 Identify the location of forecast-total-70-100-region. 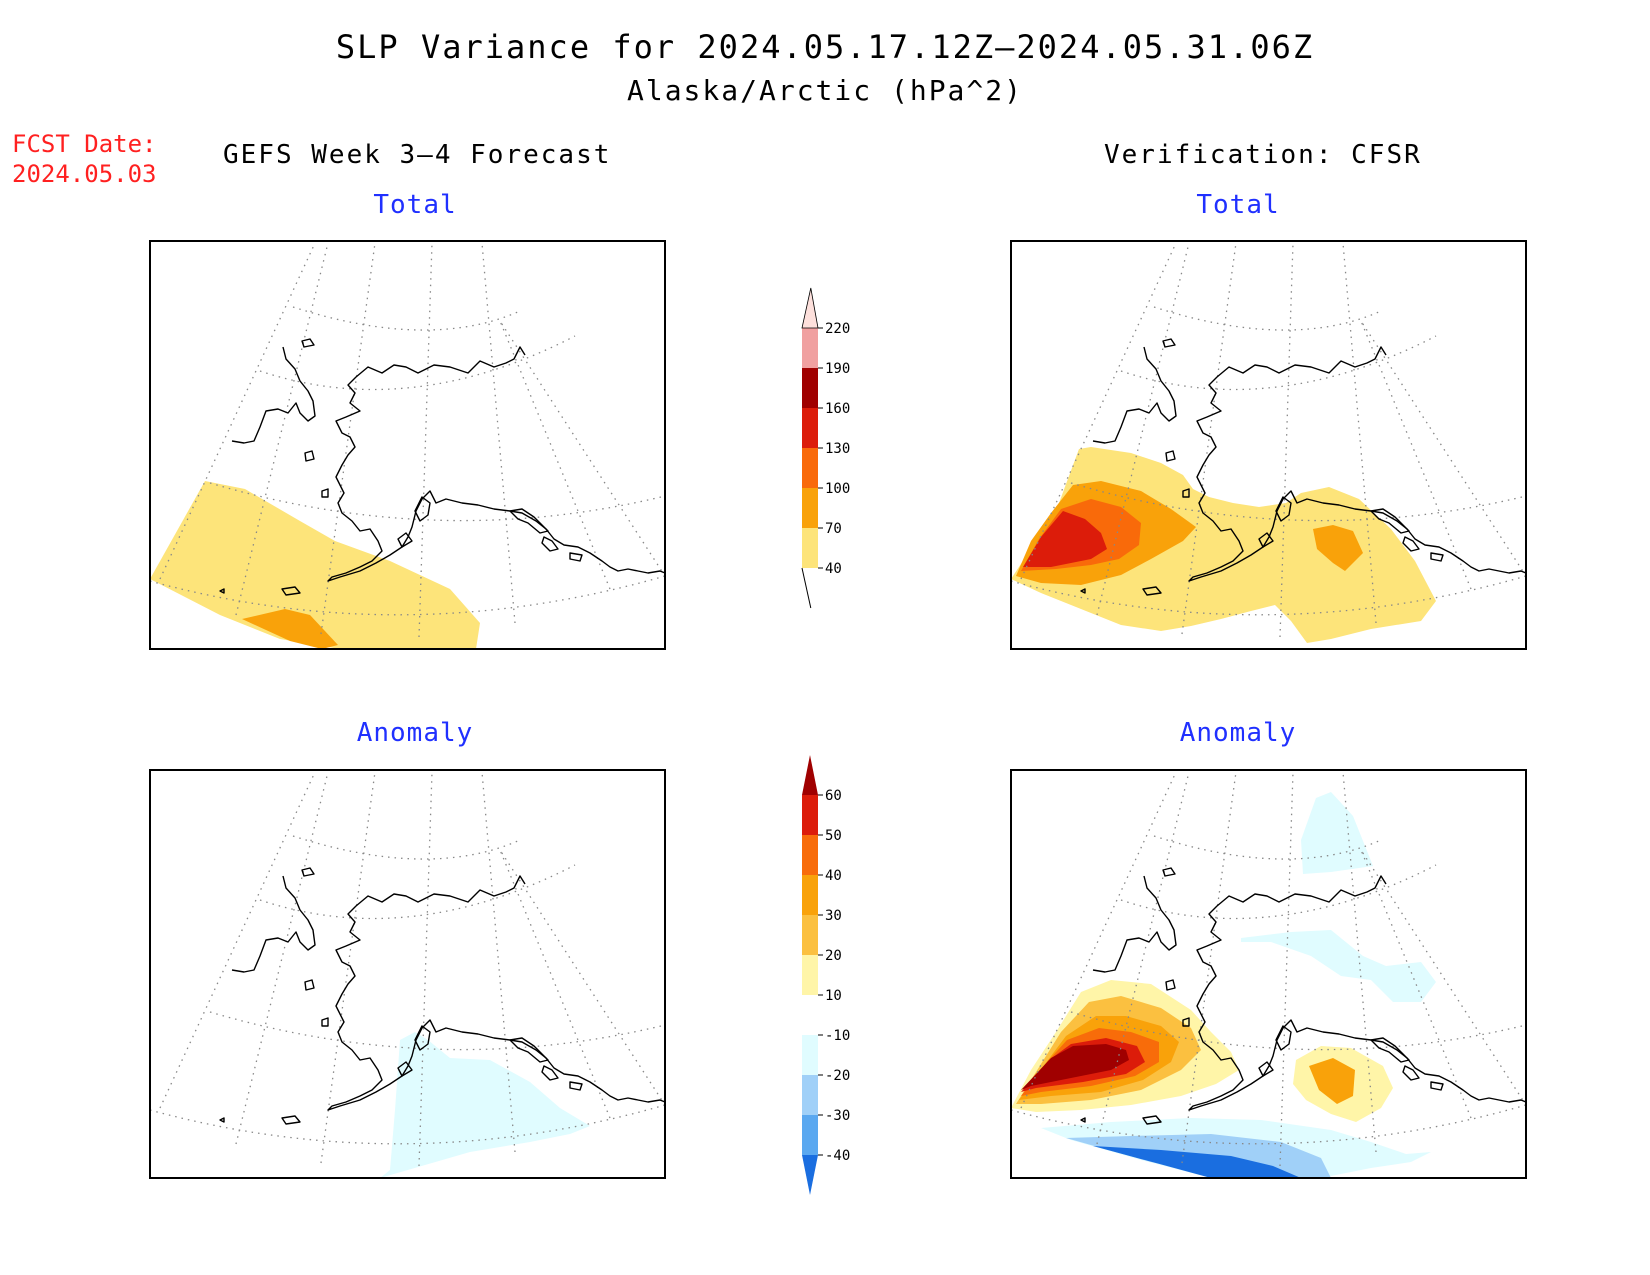
(290, 629).